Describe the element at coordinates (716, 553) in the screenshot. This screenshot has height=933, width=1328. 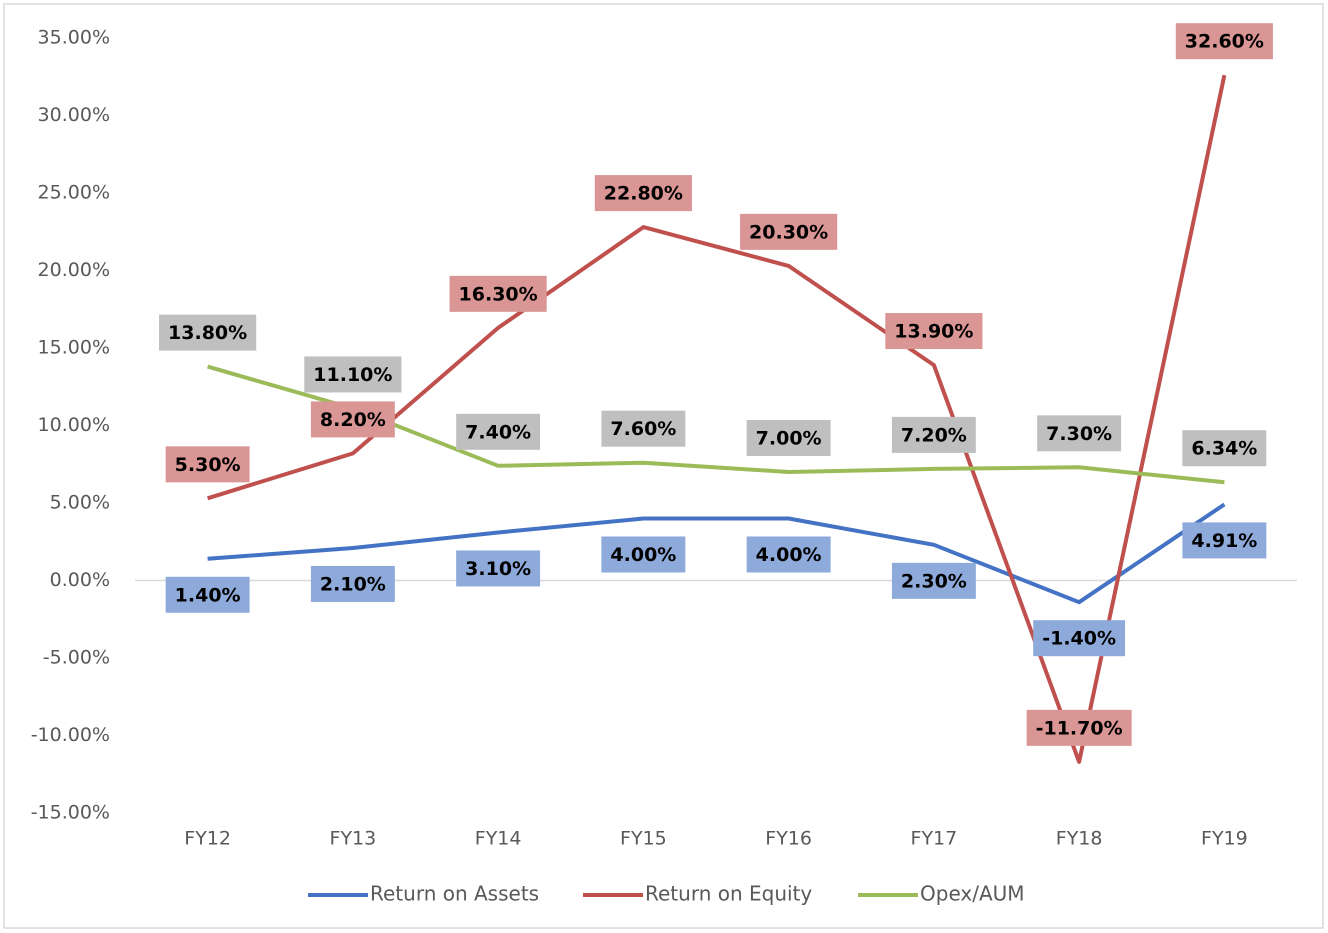
I see `series-line` at that location.